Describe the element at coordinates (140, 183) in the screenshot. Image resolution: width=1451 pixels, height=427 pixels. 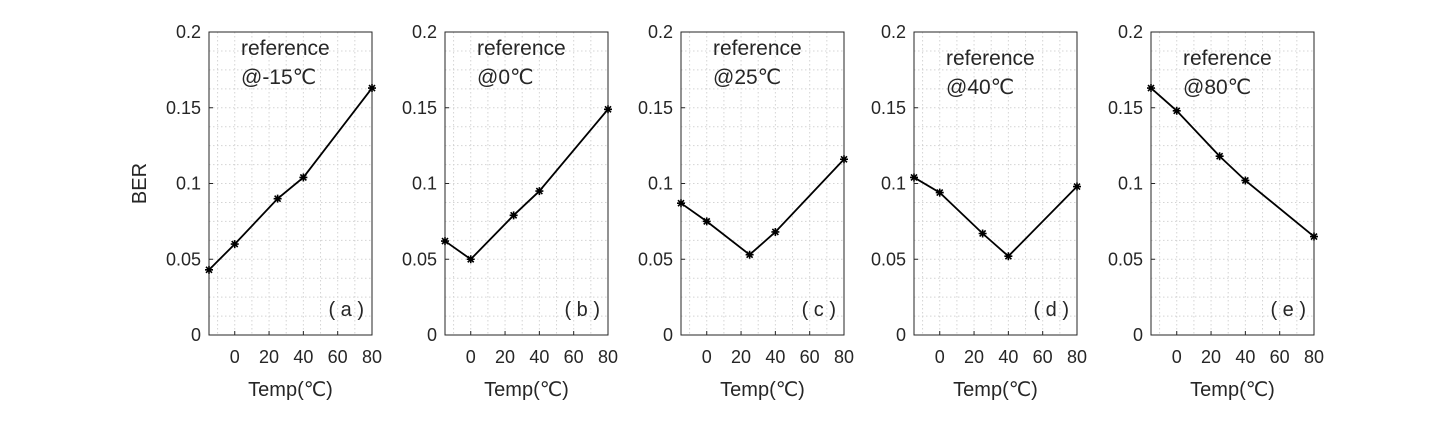
I see `y-axis-label: BER` at that location.